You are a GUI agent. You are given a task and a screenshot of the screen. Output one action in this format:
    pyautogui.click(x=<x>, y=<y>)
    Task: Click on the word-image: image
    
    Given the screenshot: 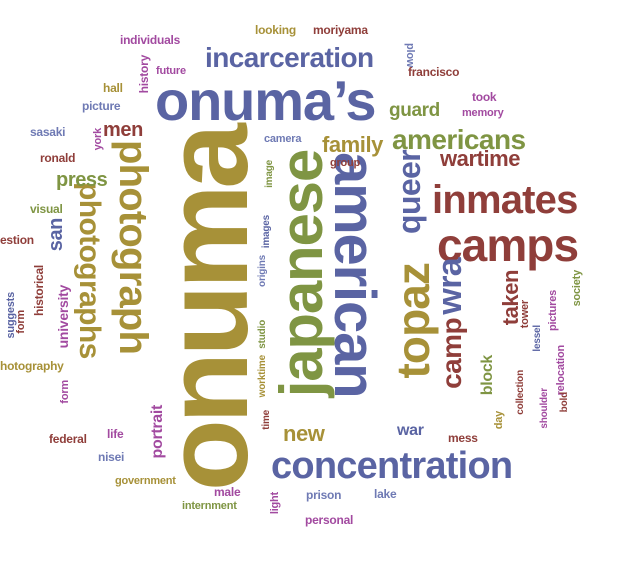 What is the action you would take?
    pyautogui.click(x=269, y=174)
    